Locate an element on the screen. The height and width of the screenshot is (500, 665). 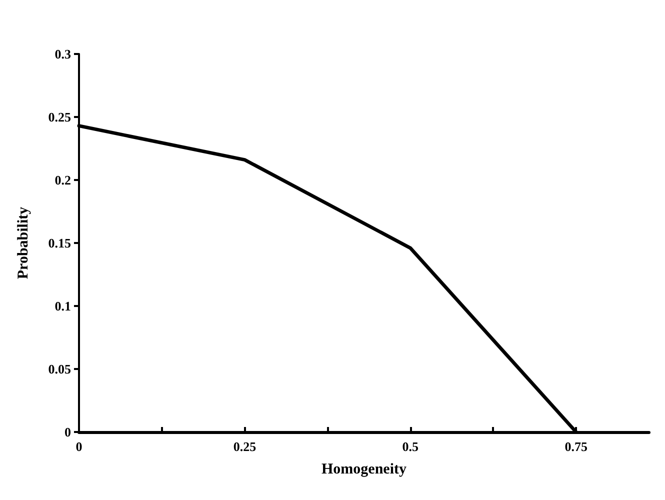
x-tick-label: 0 is located at coordinates (79, 446).